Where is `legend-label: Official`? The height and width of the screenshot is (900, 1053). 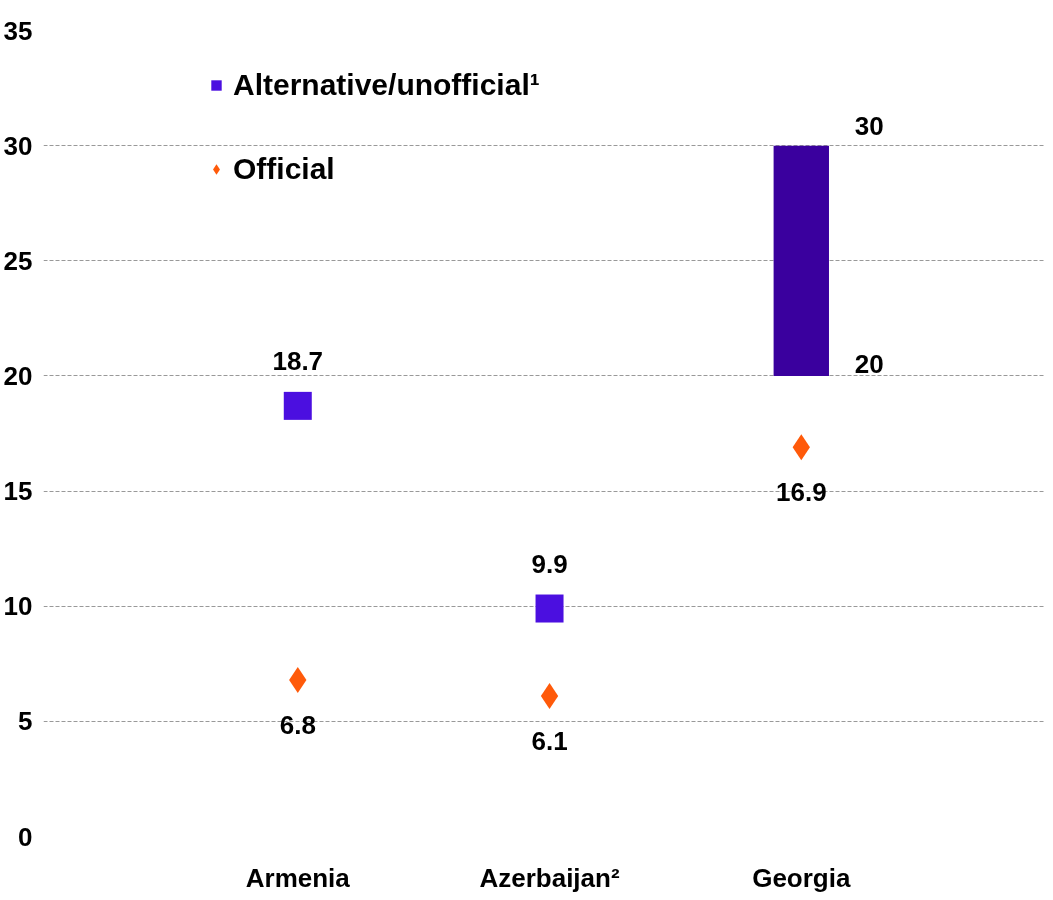 legend-label: Official is located at coordinates (284, 169).